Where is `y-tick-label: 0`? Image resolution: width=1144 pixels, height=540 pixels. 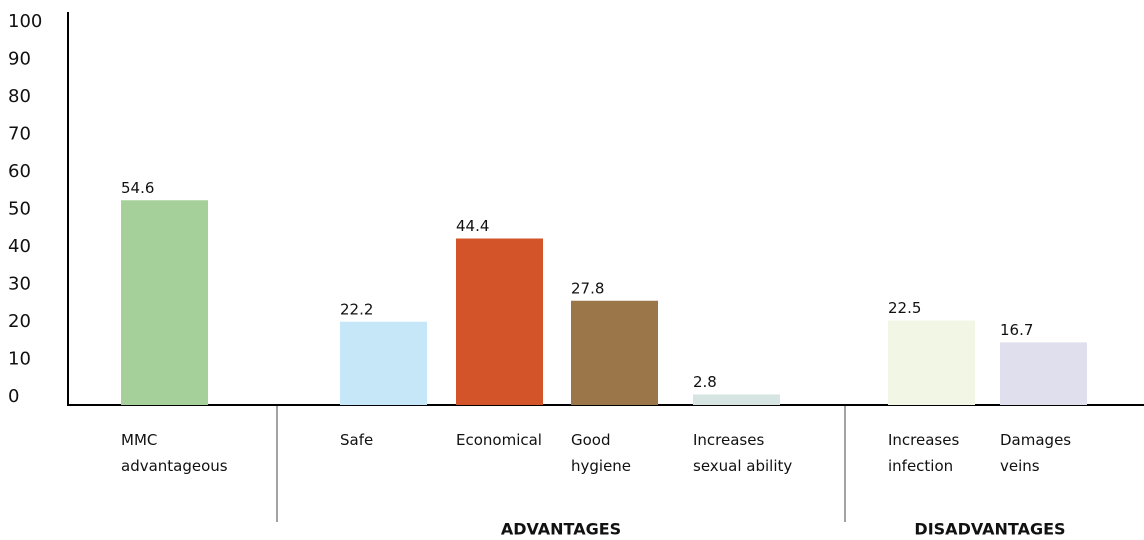 y-tick-label: 0 is located at coordinates (13, 396).